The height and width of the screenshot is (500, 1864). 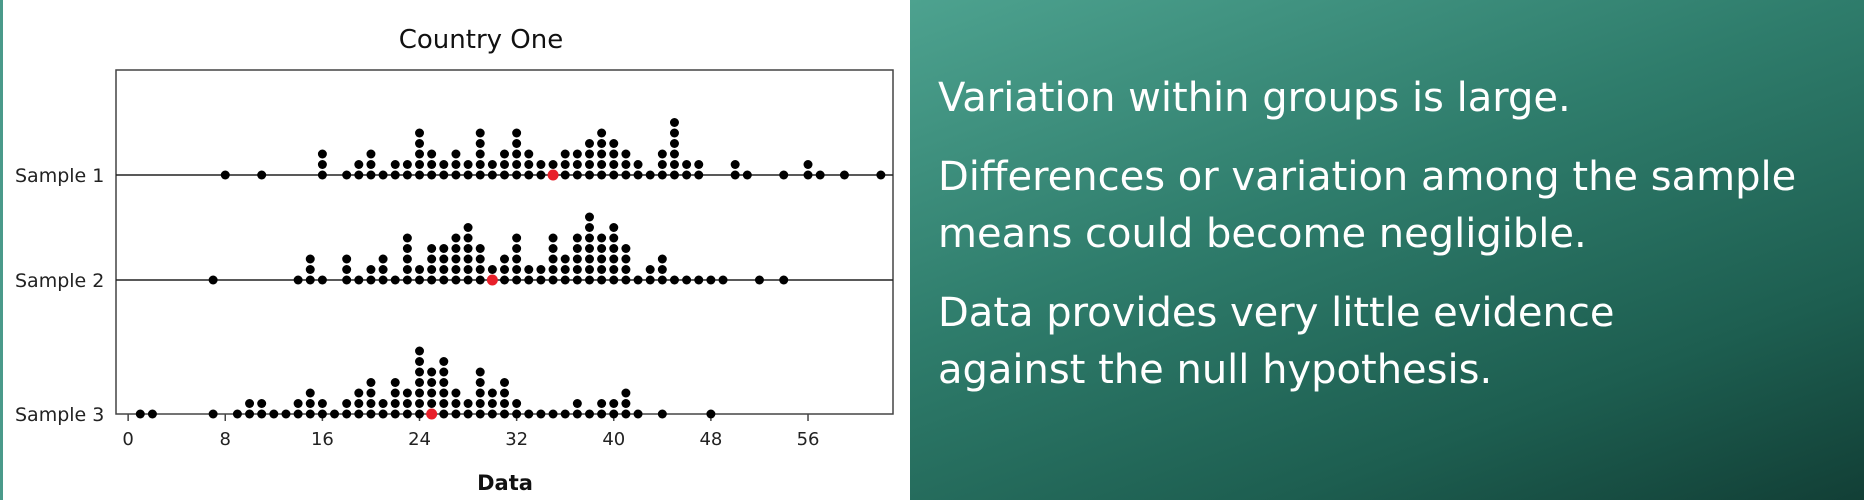 I want to click on x-tick-label: 56, so click(x=808, y=439).